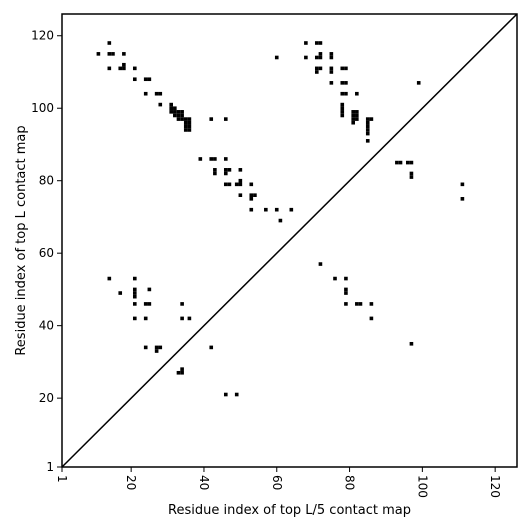  Describe the element at coordinates (289, 510) in the screenshot. I see `x-axis-title: Residue index of top L/5 contact map` at that location.